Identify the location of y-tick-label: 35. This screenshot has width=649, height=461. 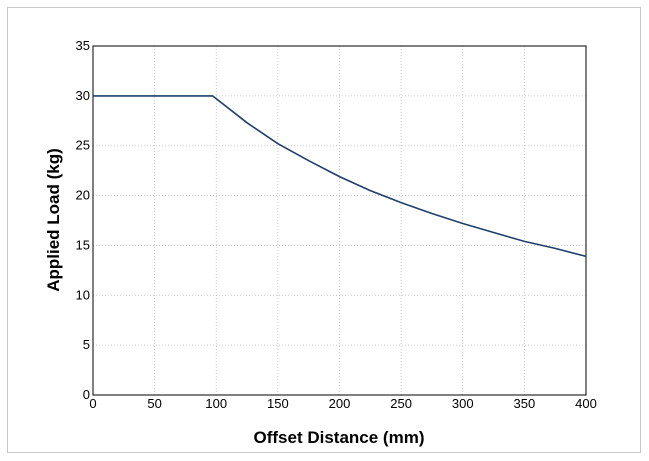
(83, 45).